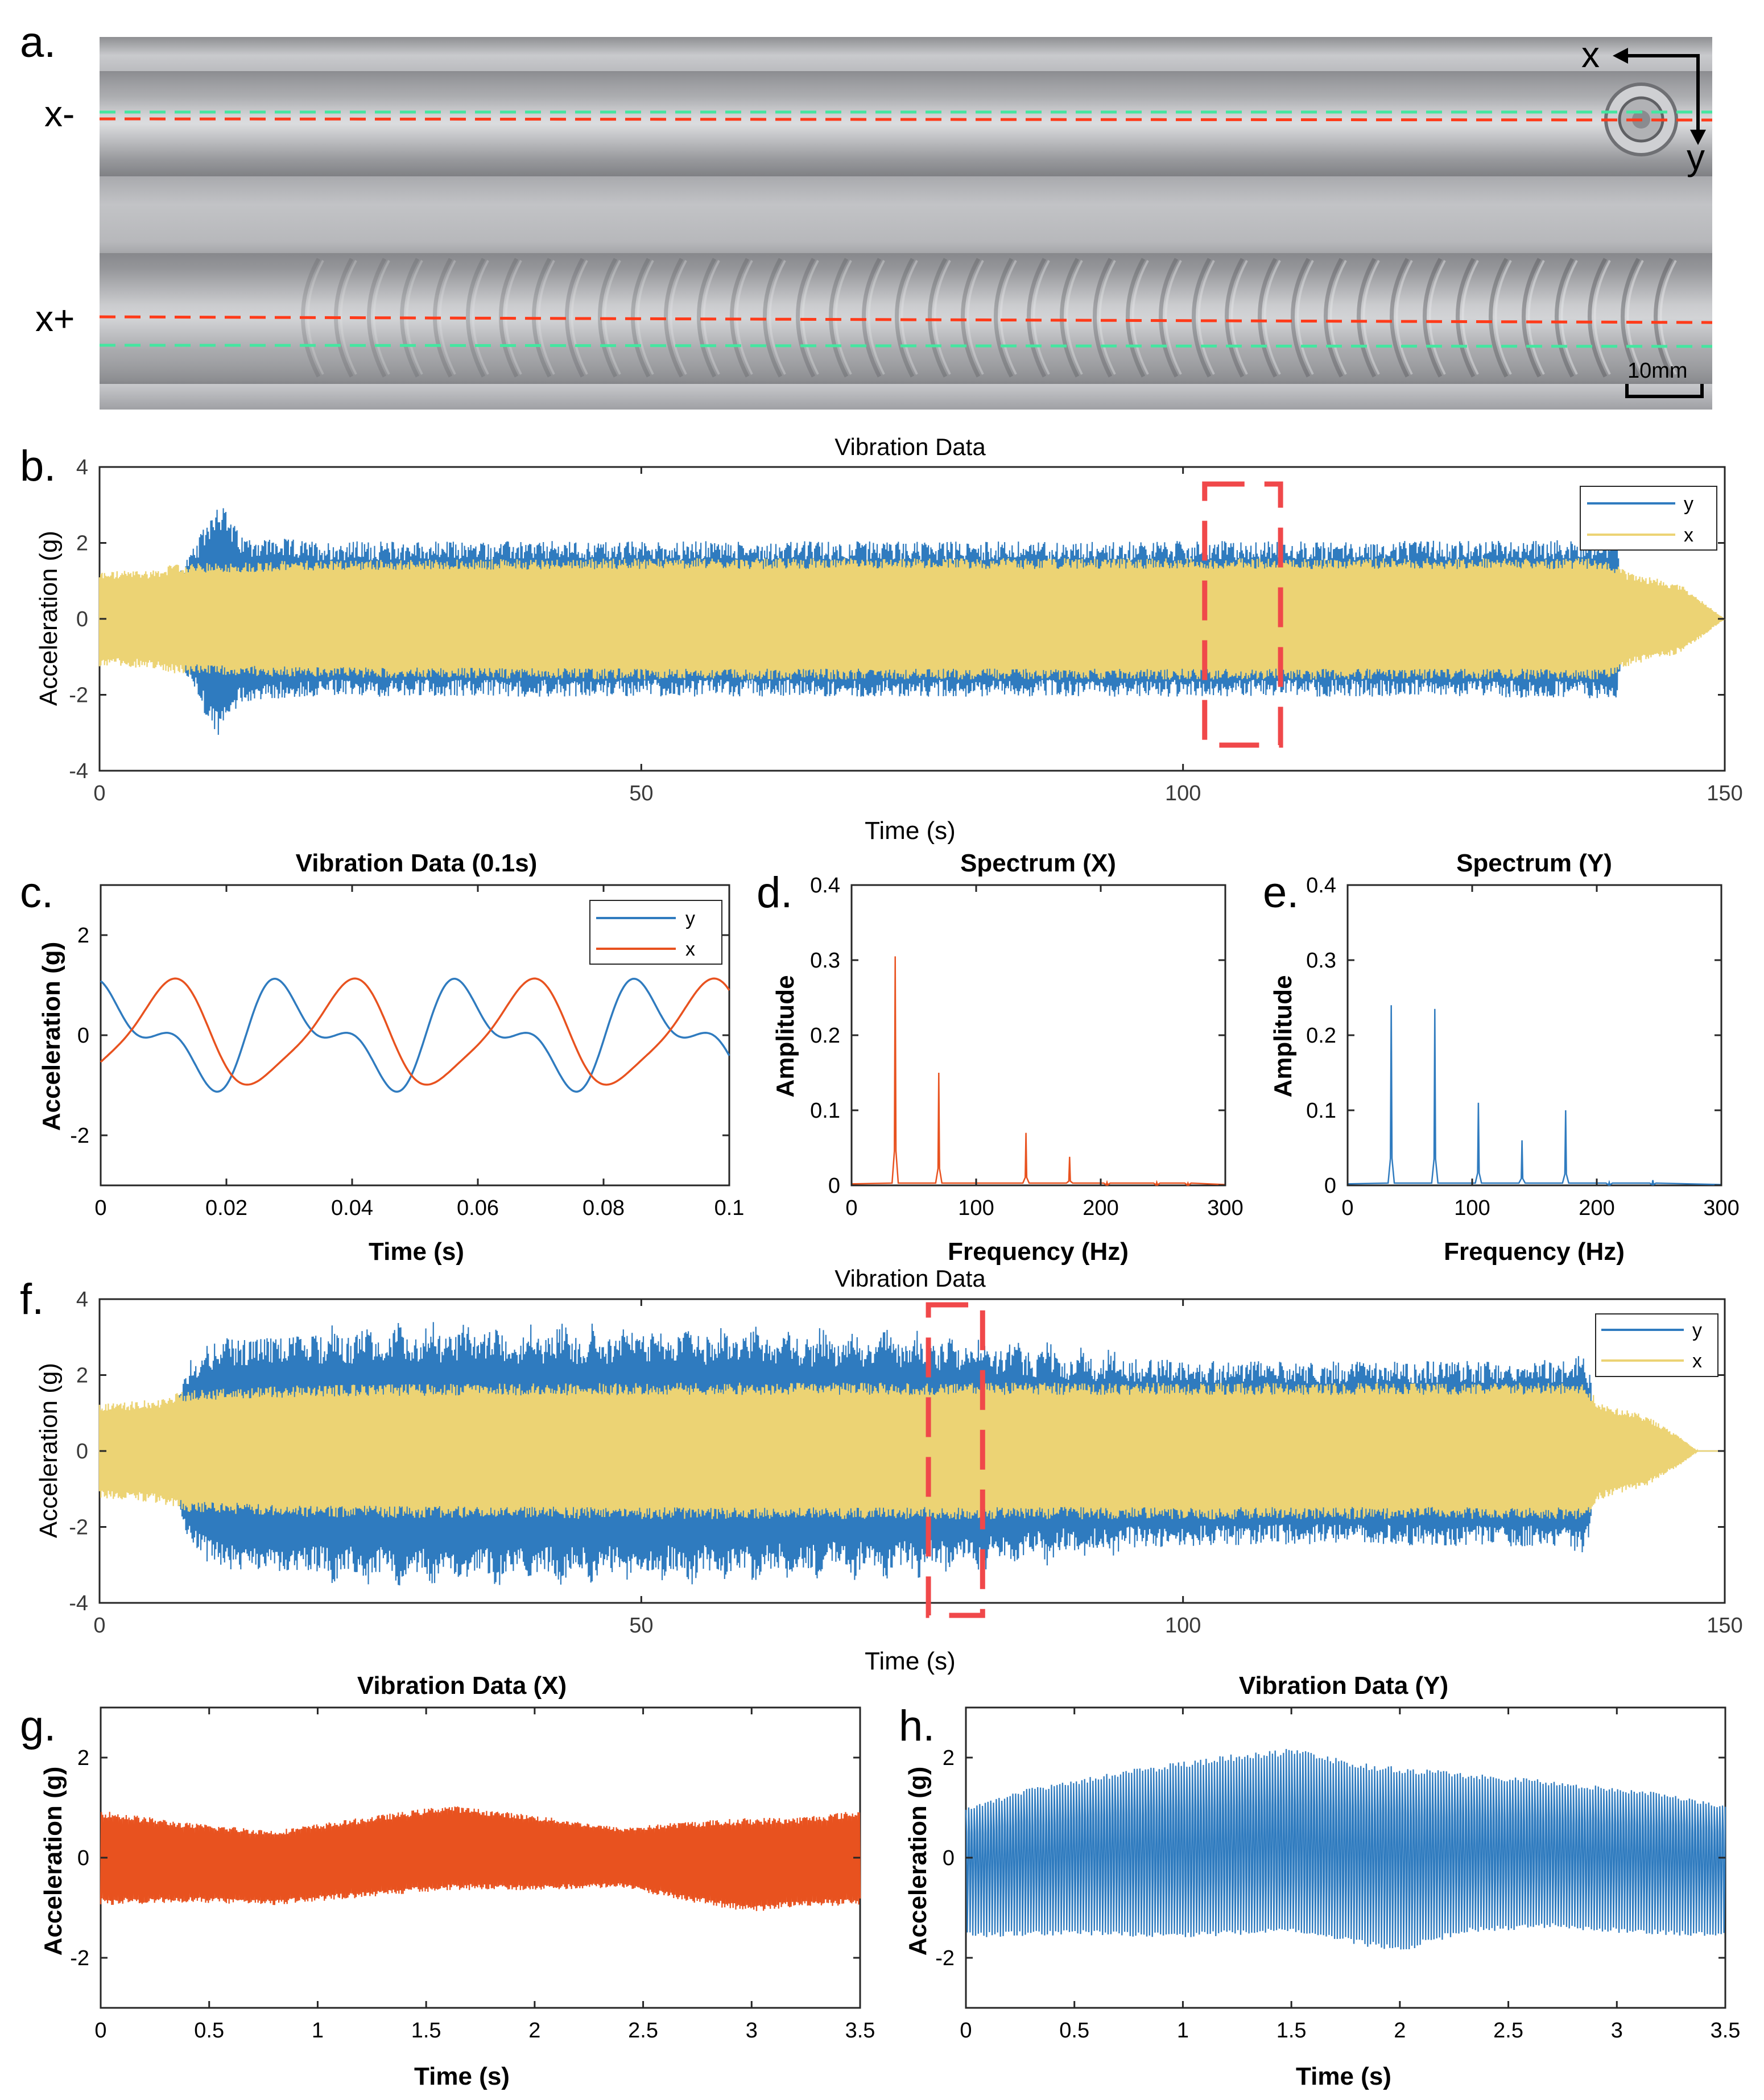  I want to click on chart-f-legend-x: x, so click(1697, 1361).